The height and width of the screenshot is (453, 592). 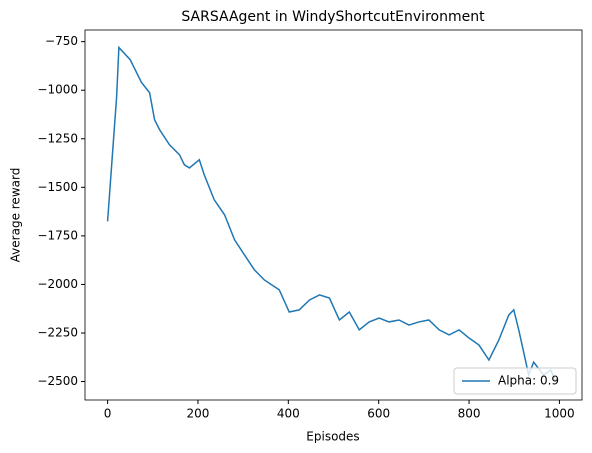 I want to click on x-tick-label: 1000, so click(x=559, y=414).